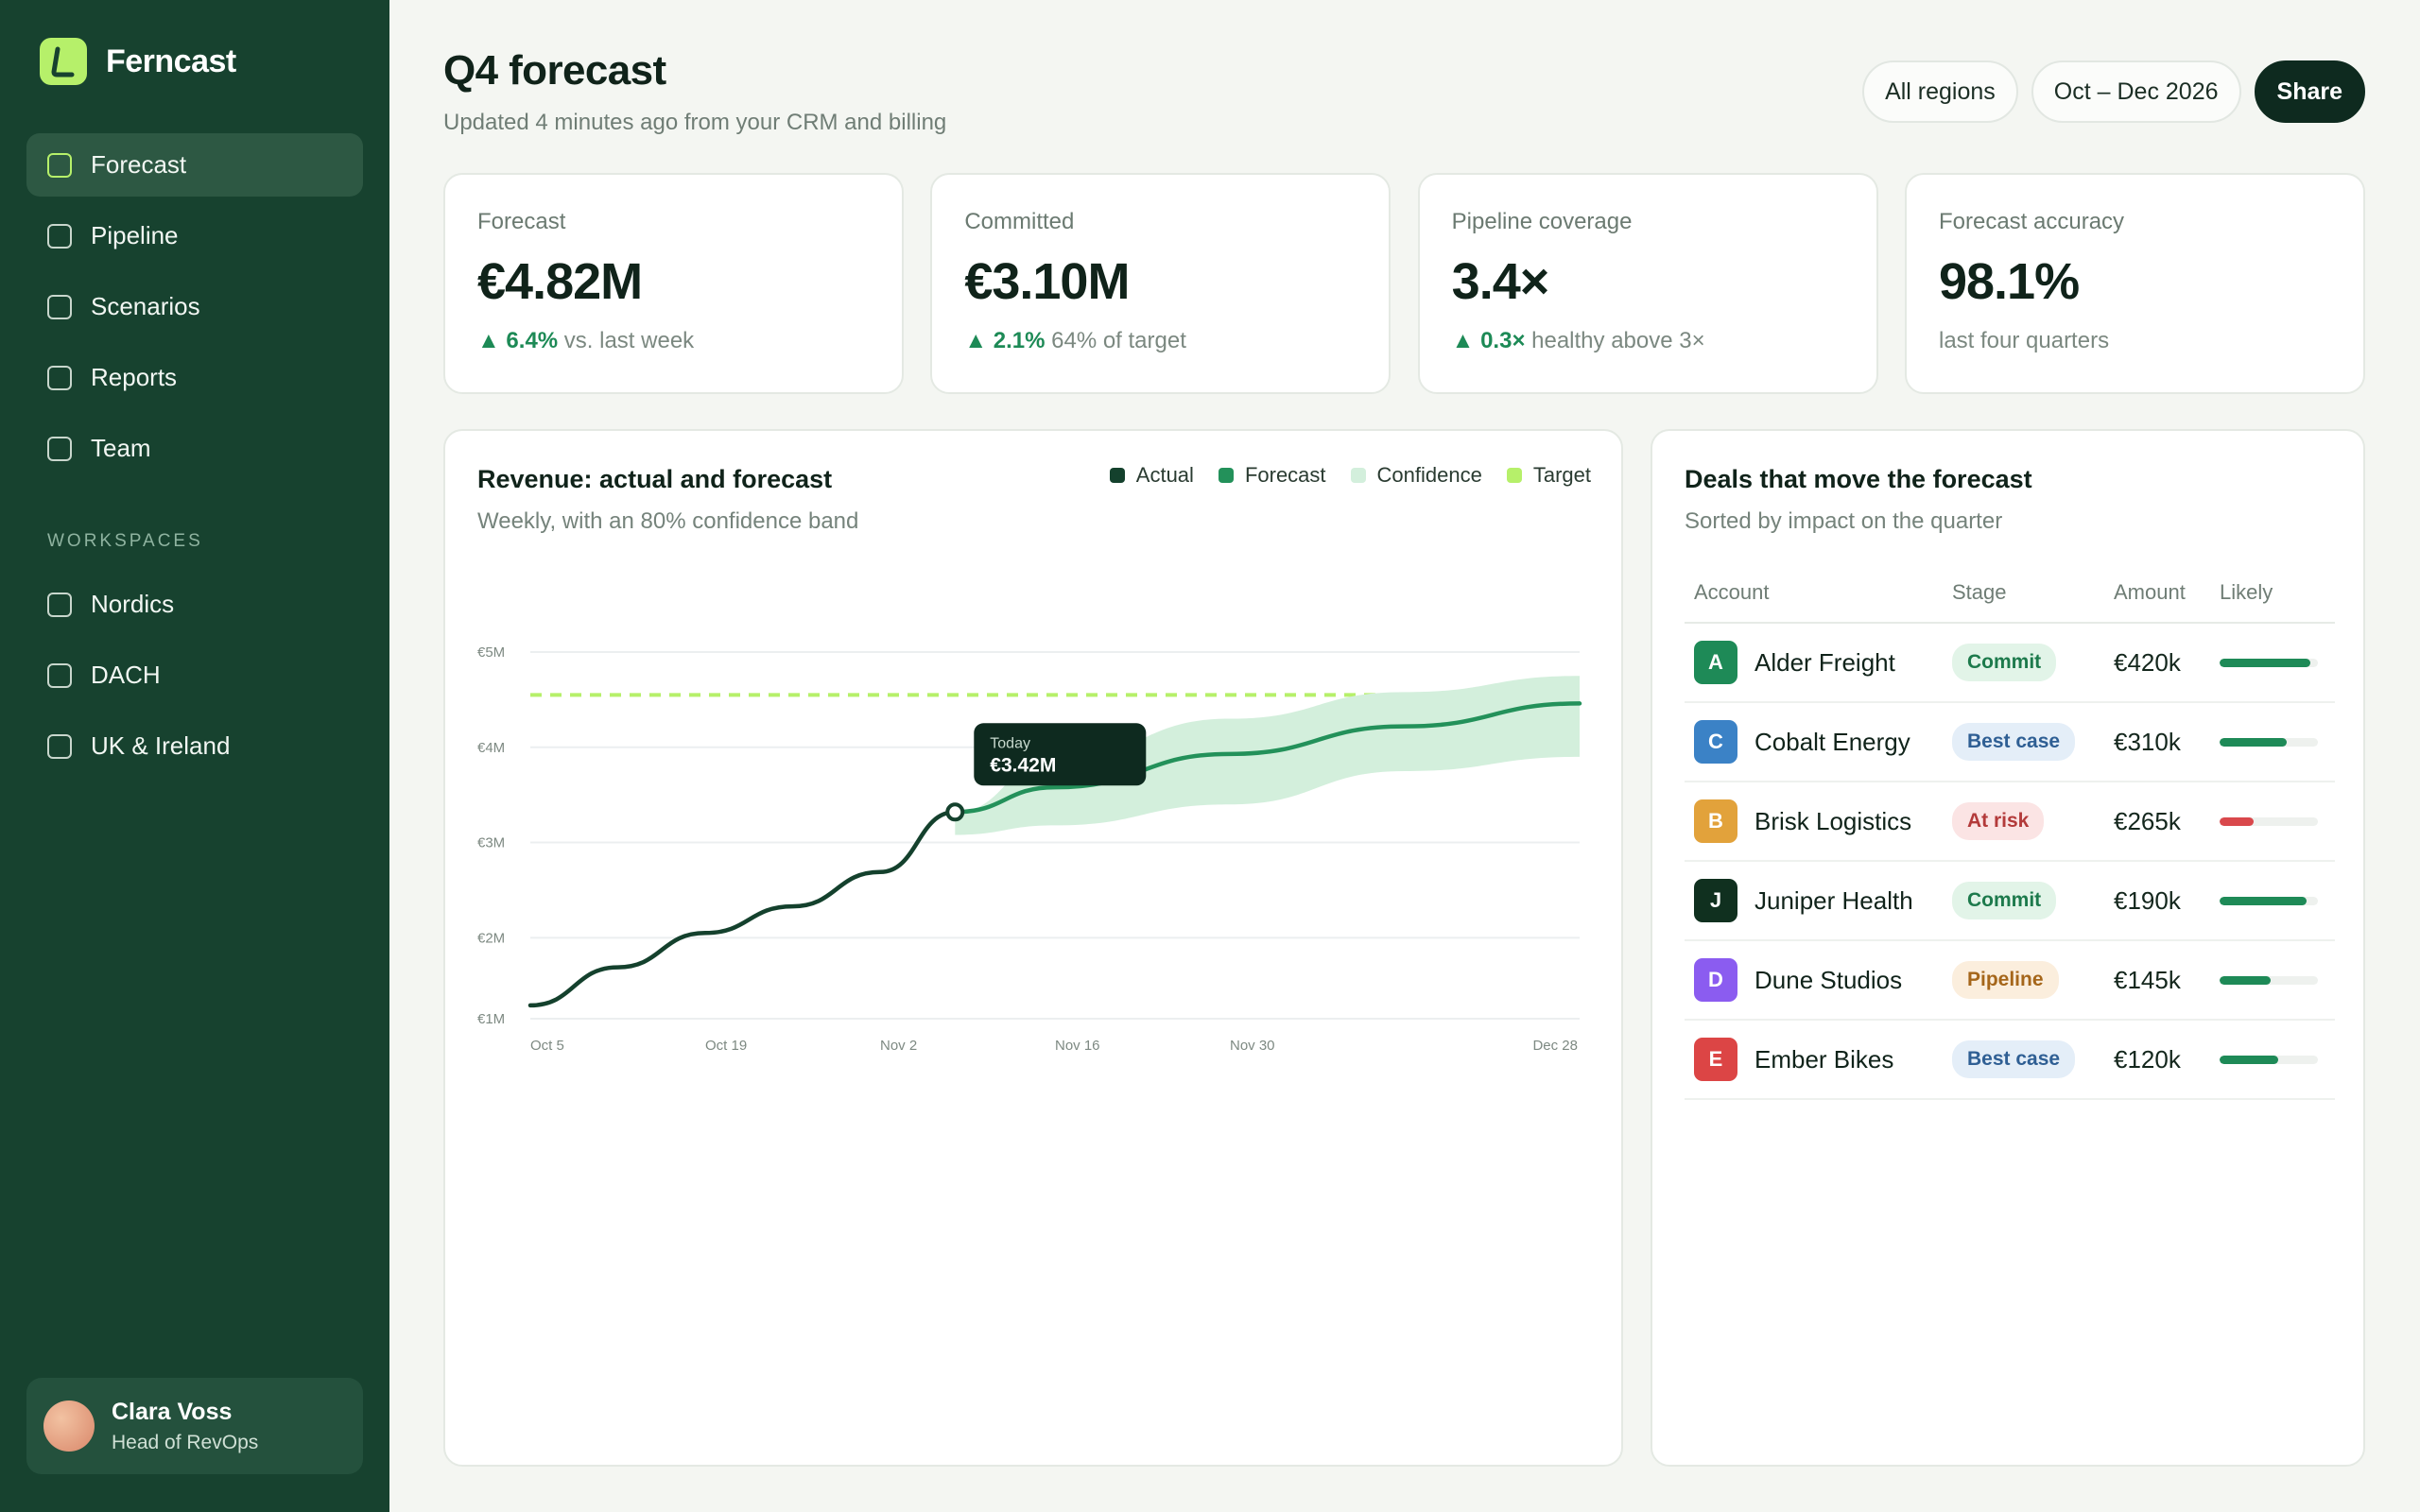 The height and width of the screenshot is (1512, 2420). Describe the element at coordinates (2014, 1059) in the screenshot. I see `stage-badge: Best case` at that location.